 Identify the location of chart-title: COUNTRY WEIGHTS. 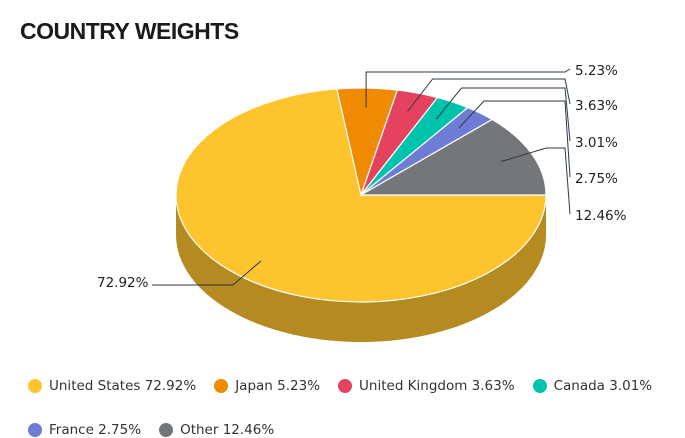
(129, 31).